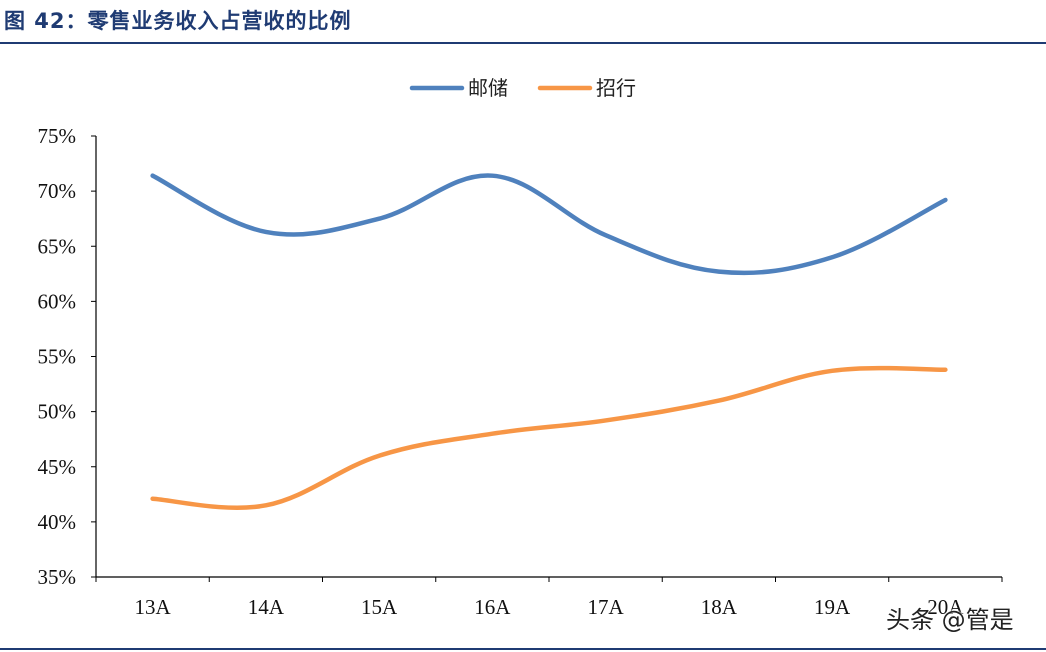 The width and height of the screenshot is (1046, 652). I want to click on x-tick-label: 17A, so click(606, 607).